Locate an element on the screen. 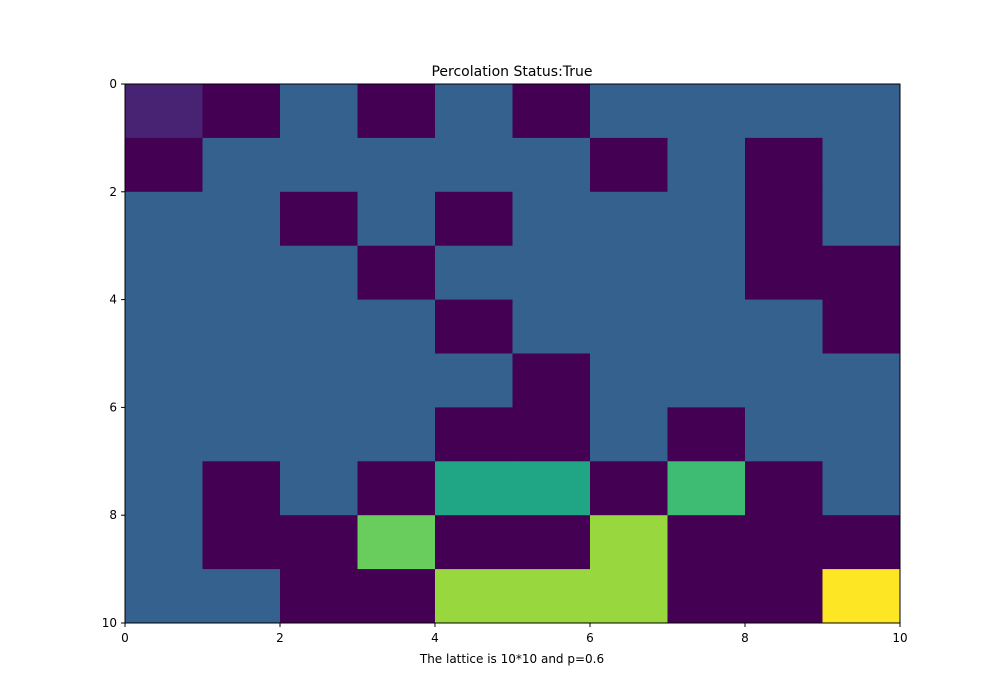  x-tick-label: 0 is located at coordinates (125, 638).